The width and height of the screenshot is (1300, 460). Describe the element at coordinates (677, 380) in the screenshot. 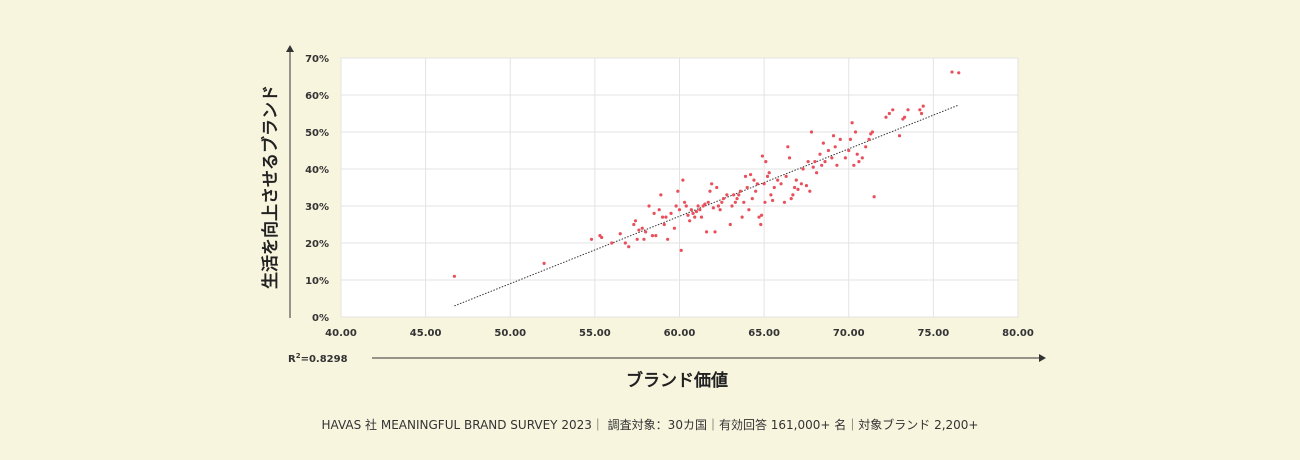

I see `x-axis-title: ブランド価値` at that location.